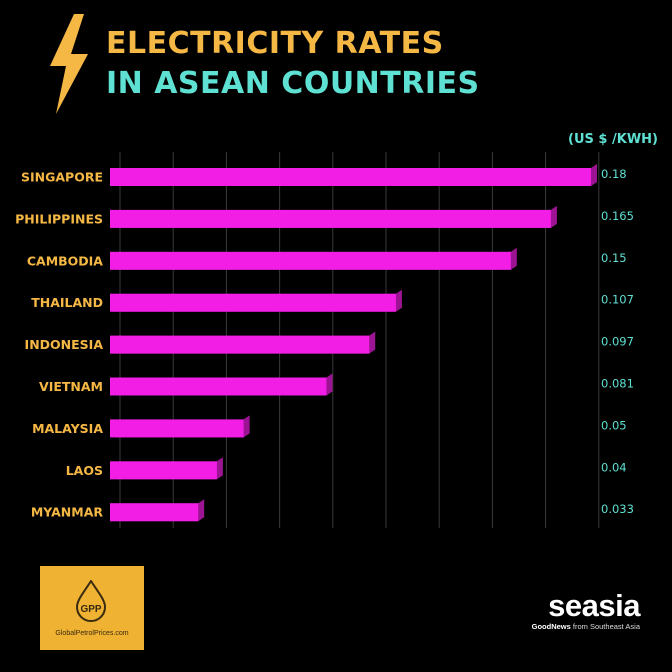 This screenshot has width=672, height=672. Describe the element at coordinates (614, 467) in the screenshot. I see `value-label: 0.04` at that location.